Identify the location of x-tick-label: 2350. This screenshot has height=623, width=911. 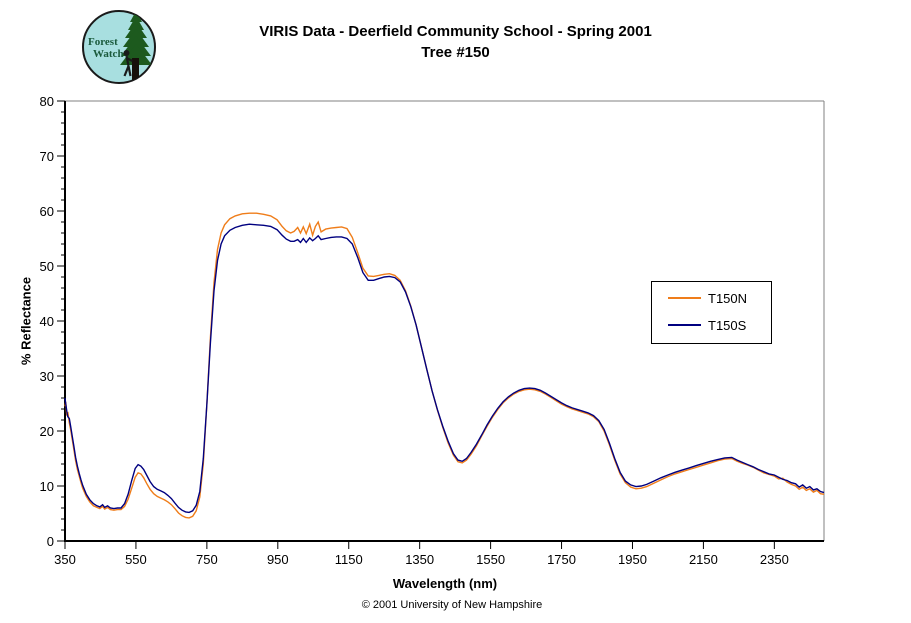
(774, 559).